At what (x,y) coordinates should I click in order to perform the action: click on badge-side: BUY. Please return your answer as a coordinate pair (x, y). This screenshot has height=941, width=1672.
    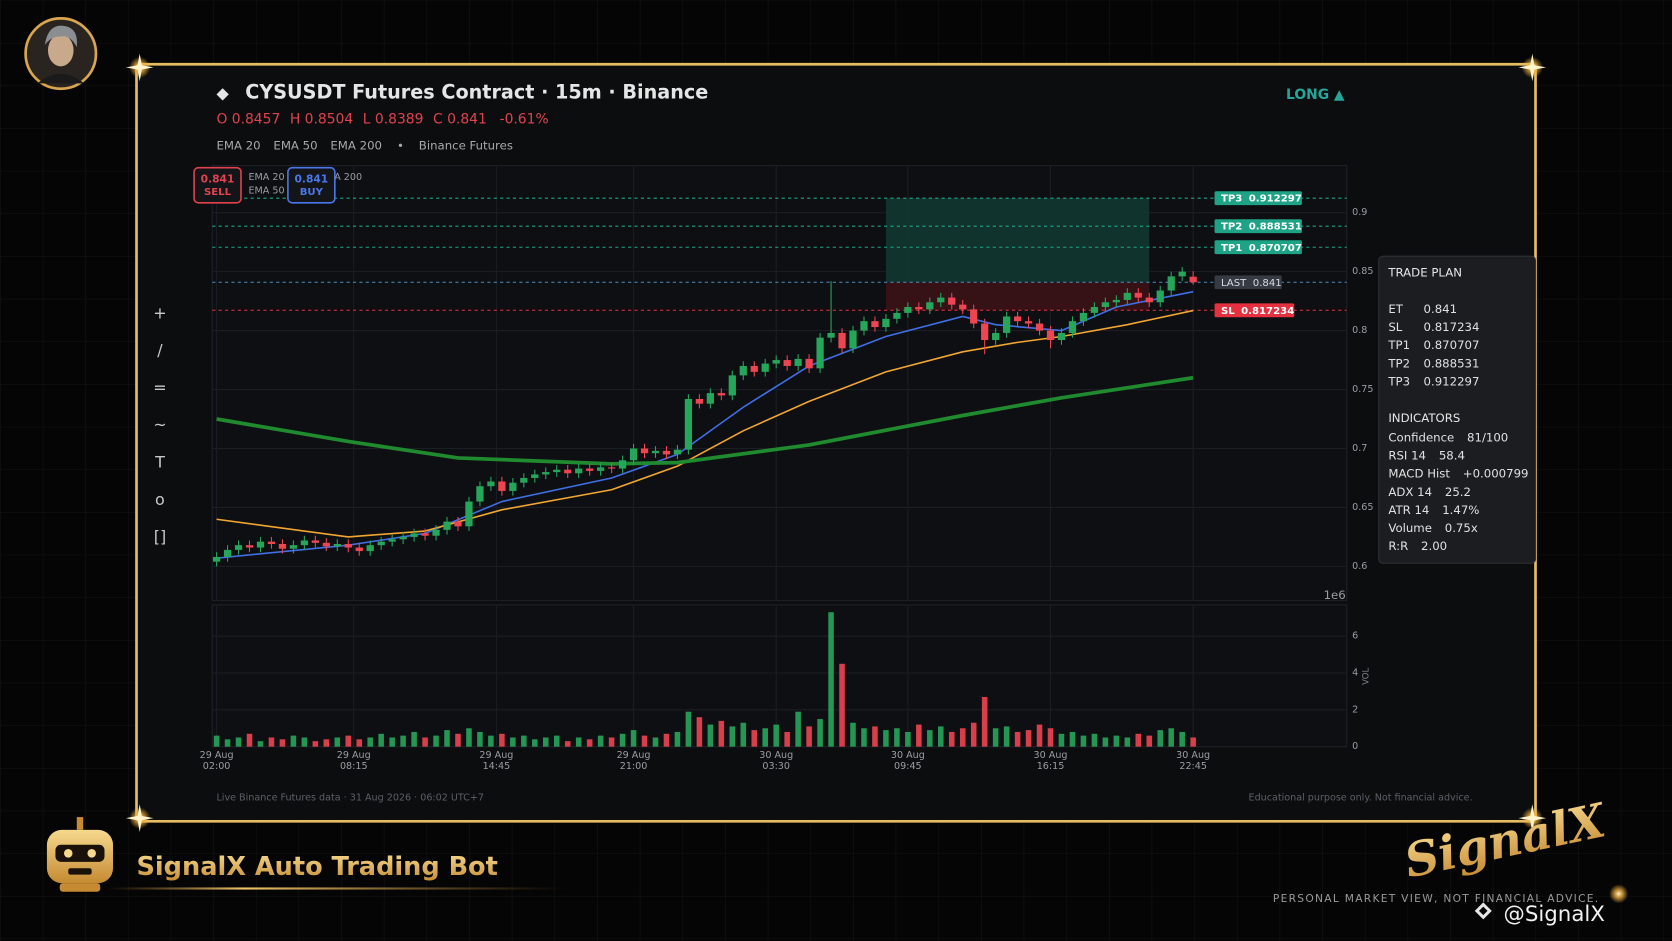
    Looking at the image, I should click on (312, 192).